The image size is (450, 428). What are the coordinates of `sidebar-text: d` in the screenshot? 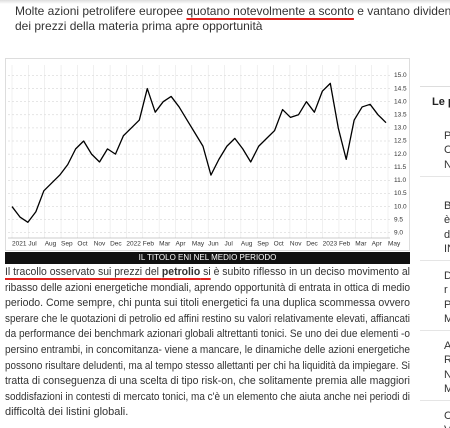 It's located at (447, 234).